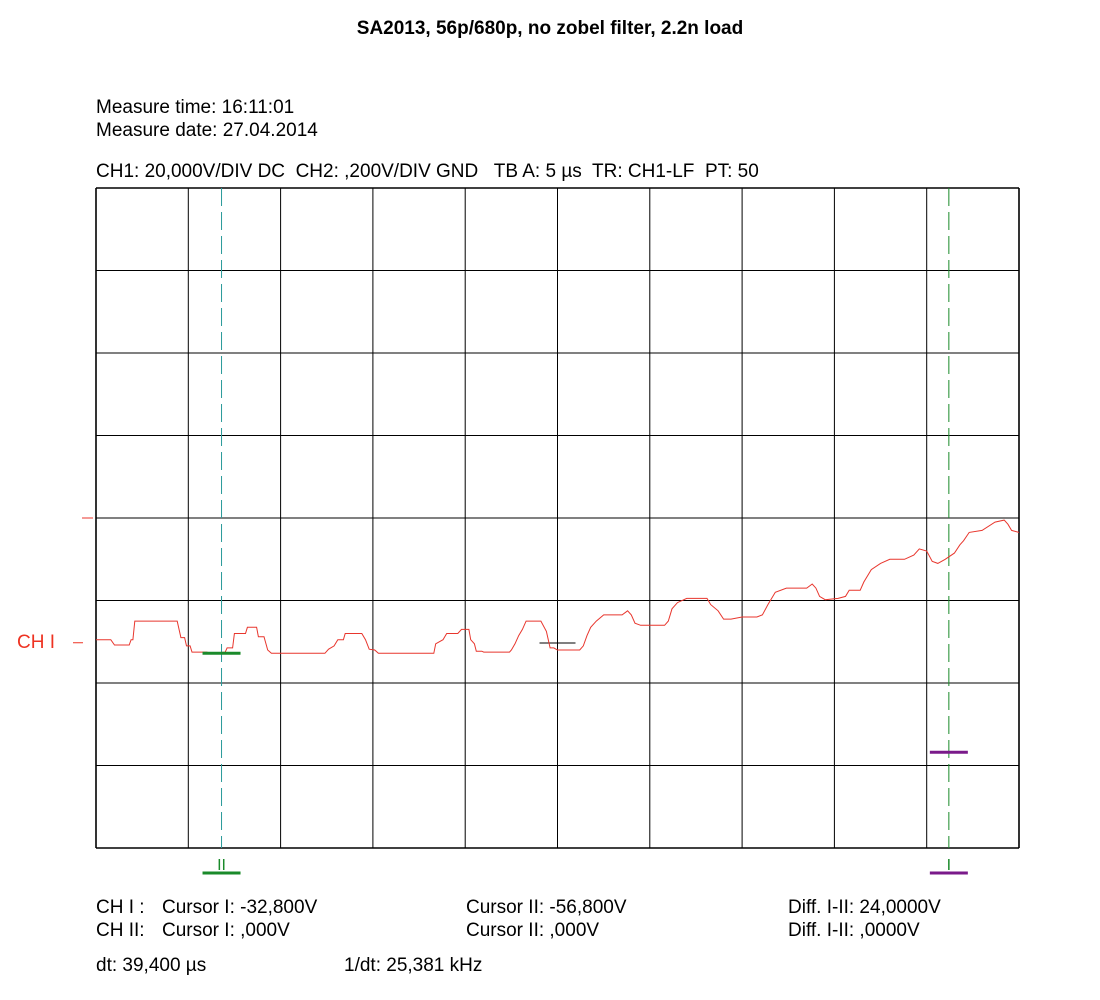  What do you see at coordinates (226, 930) in the screenshot?
I see `readout-ch2-cursor1: Cursor I: ,000V` at bounding box center [226, 930].